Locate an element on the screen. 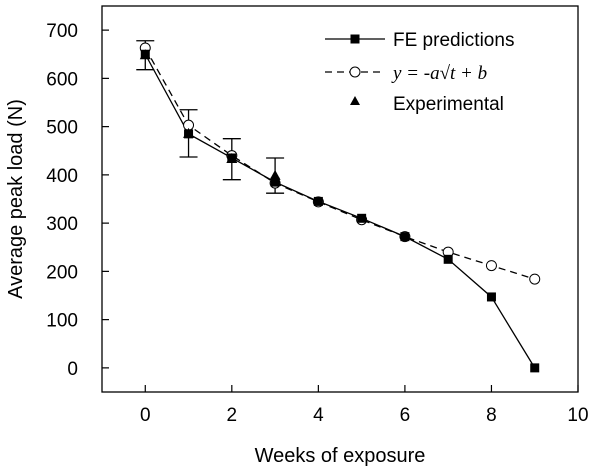 Image resolution: width=600 pixels, height=469 pixels. legend-exp-label: Experimental is located at coordinates (448, 104).